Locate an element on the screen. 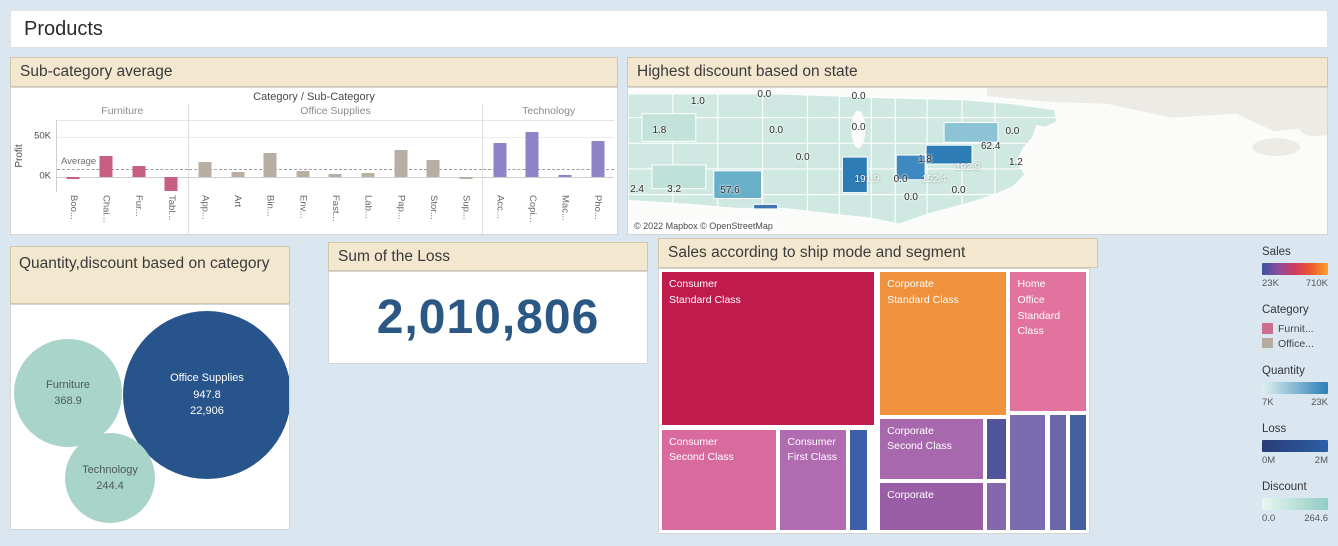 The height and width of the screenshot is (546, 1338). treemap-tile-corporate-standard-class: Corporate Standard Class is located at coordinates (943, 344).